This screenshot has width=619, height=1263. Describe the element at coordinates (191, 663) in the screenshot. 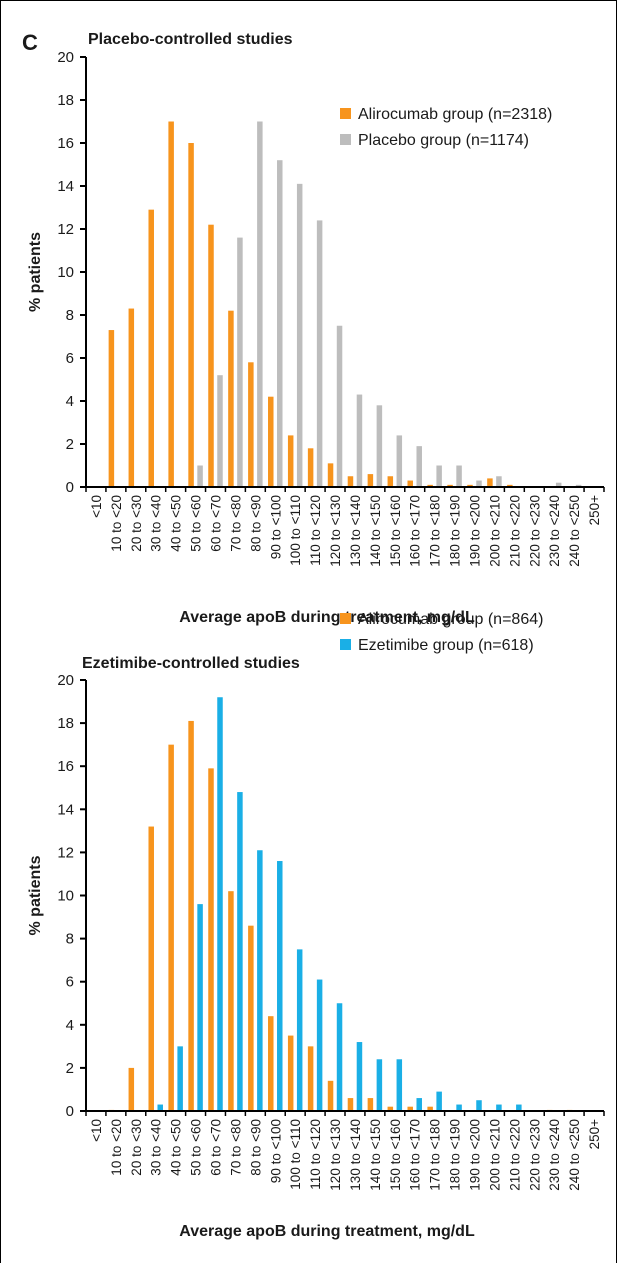

I see `chart-title: Ezetimibe-controlled studies` at that location.